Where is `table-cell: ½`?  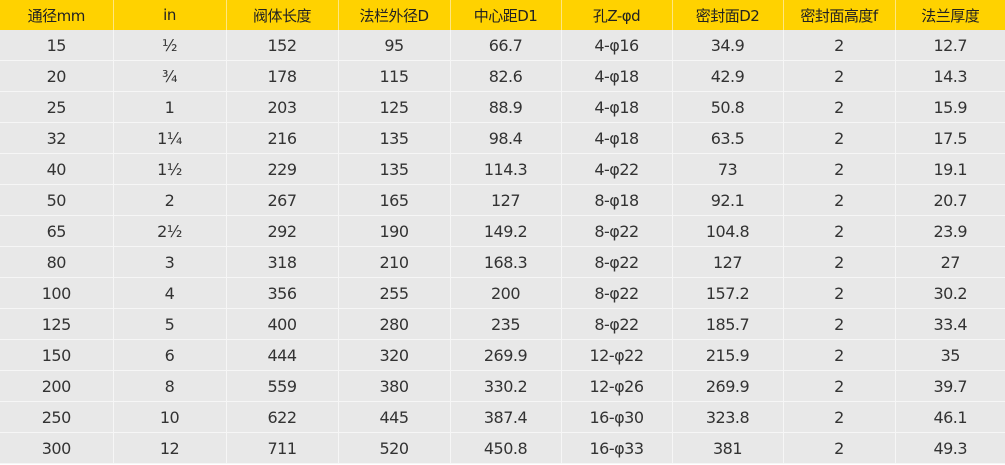 table-cell: ½ is located at coordinates (170, 45).